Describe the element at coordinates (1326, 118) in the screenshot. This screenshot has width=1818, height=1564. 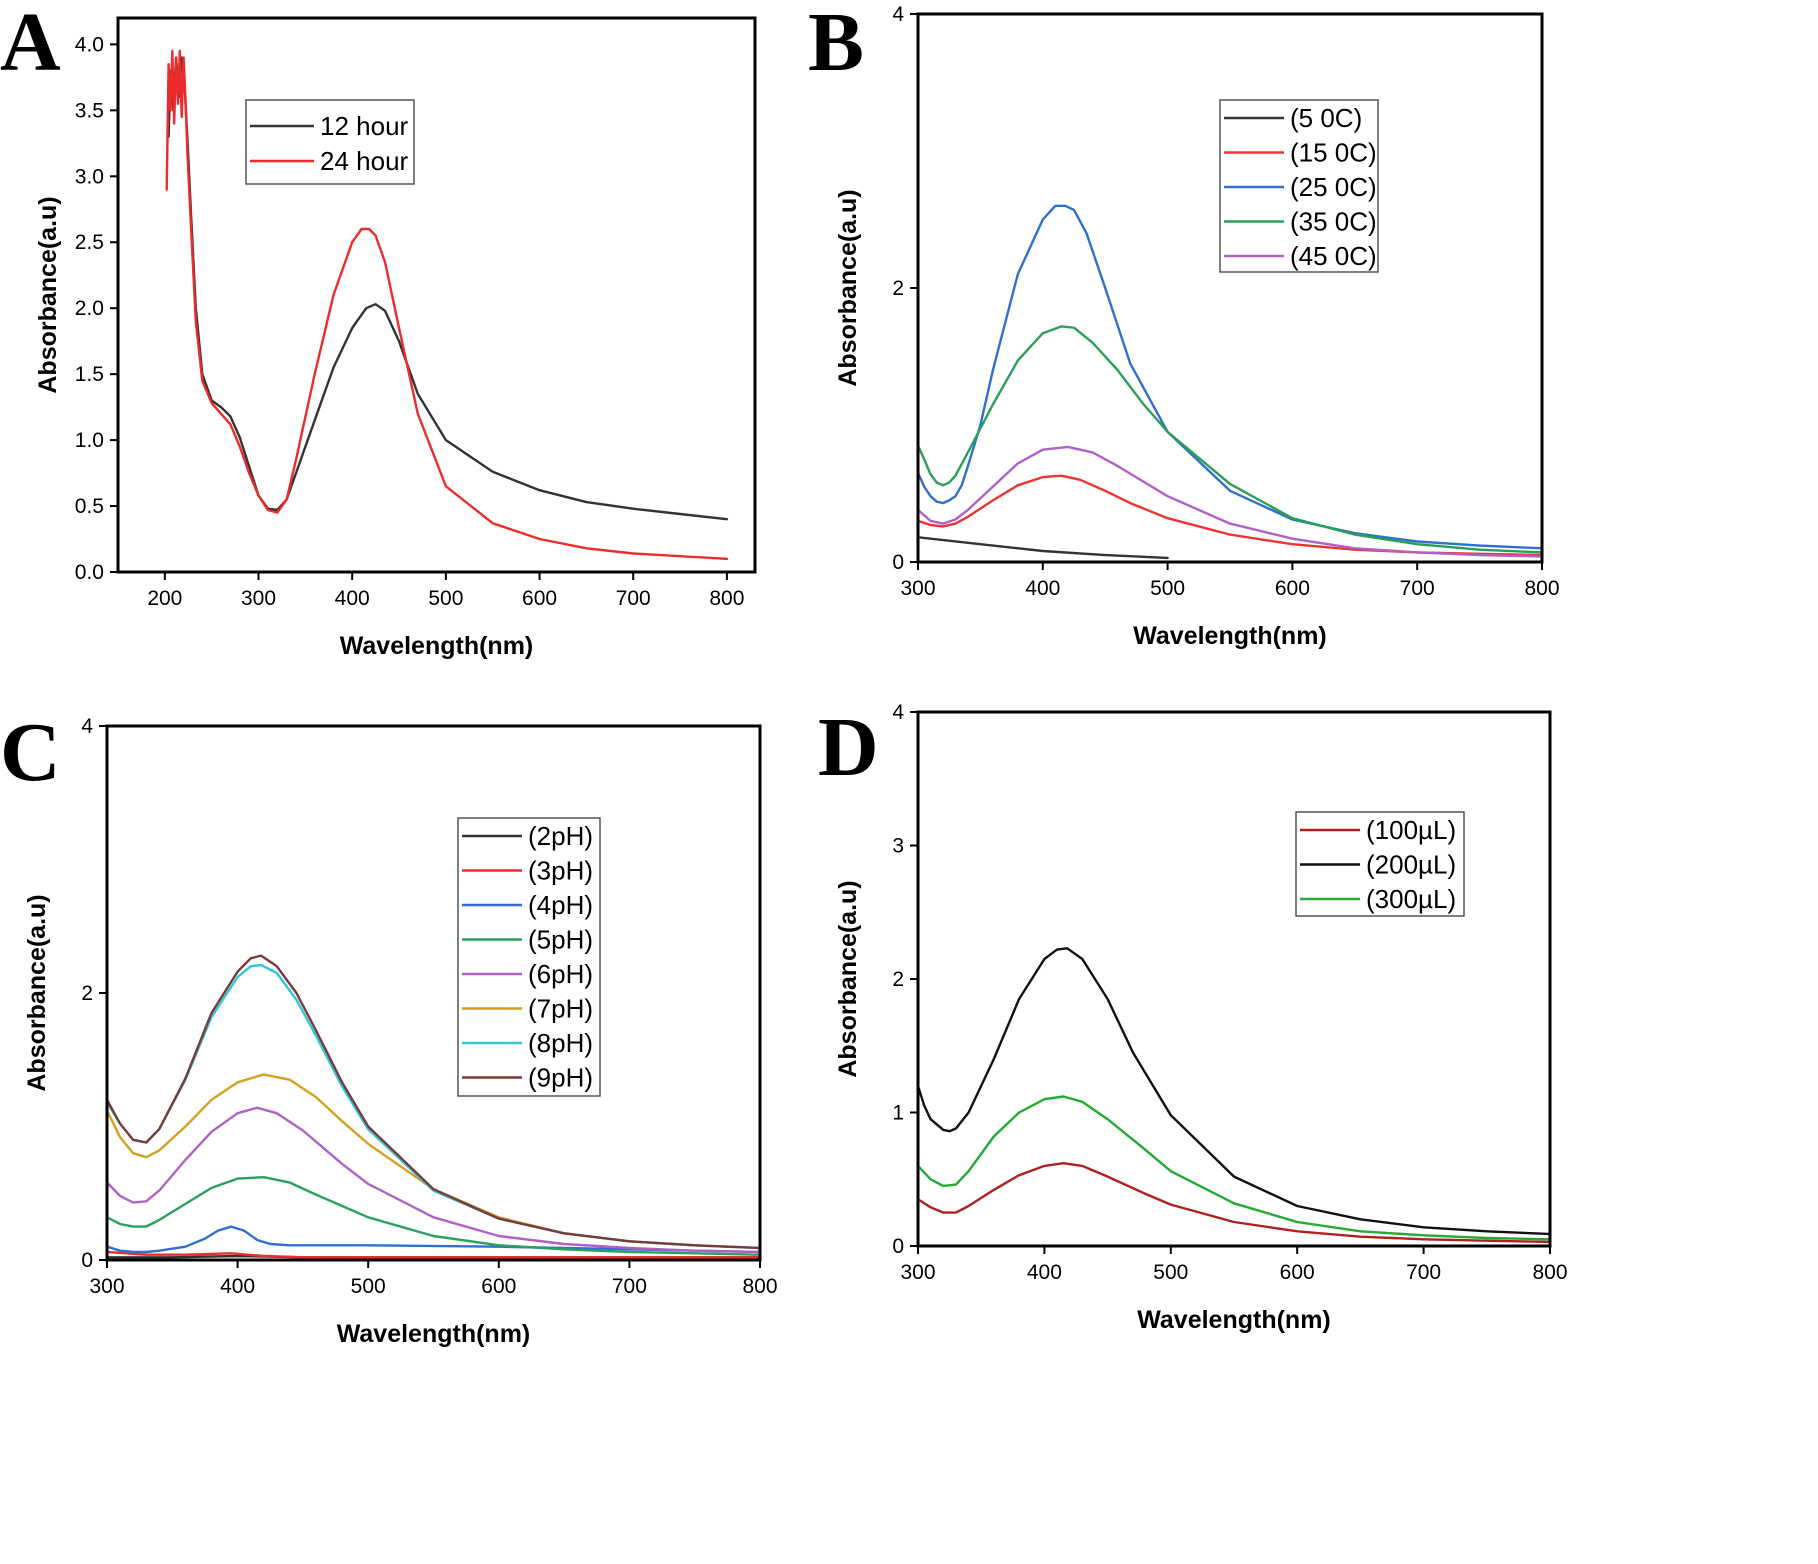
I see `legend-label-5-0c: (5 0C)` at that location.